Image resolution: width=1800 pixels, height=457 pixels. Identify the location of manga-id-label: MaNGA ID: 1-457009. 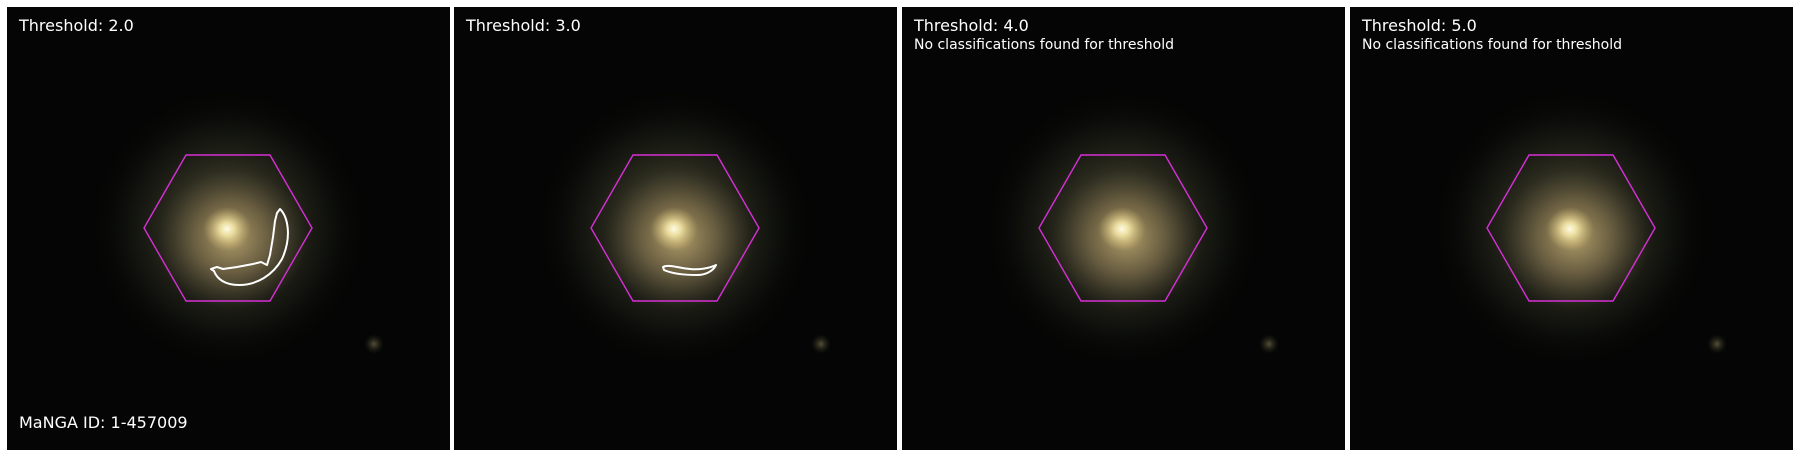
(103, 422).